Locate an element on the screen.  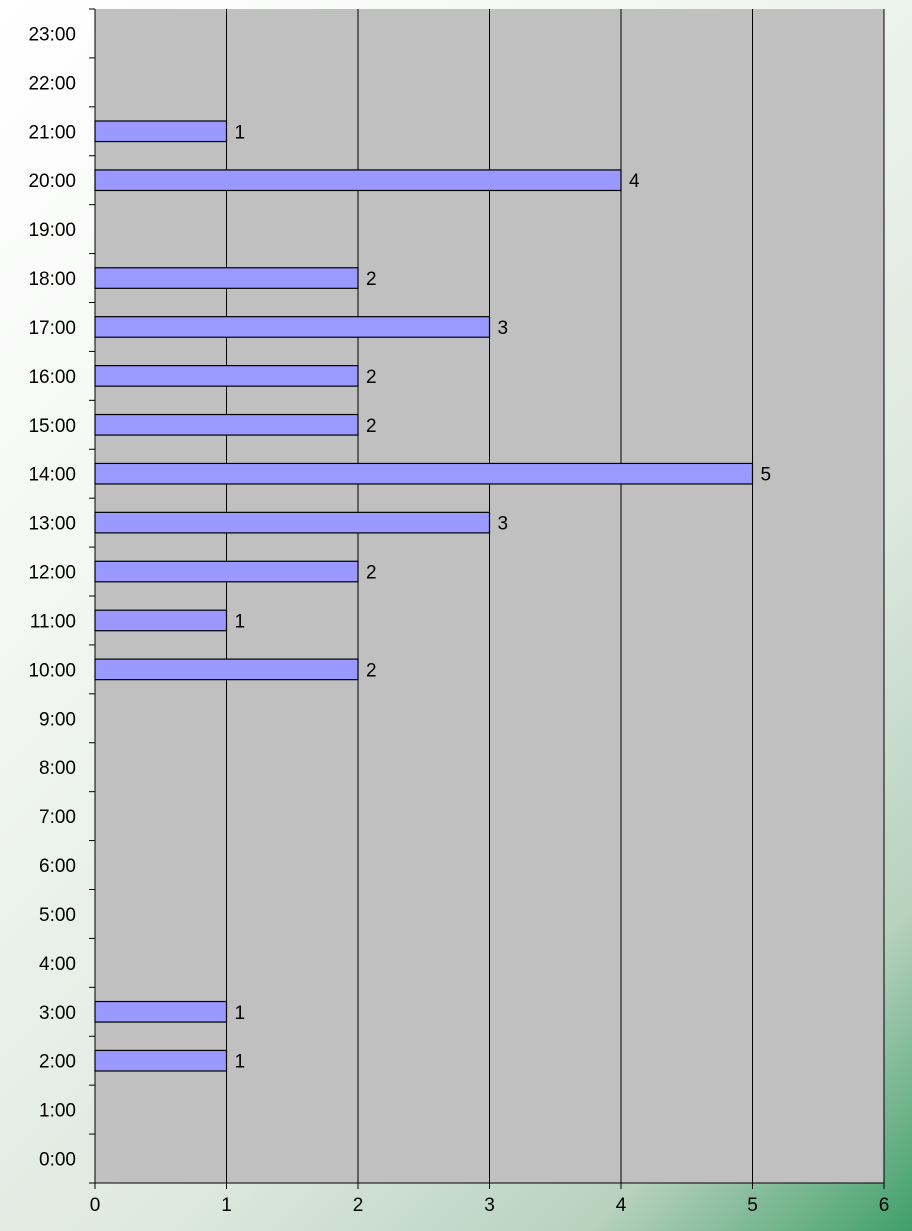
bar-15:00 is located at coordinates (226, 424).